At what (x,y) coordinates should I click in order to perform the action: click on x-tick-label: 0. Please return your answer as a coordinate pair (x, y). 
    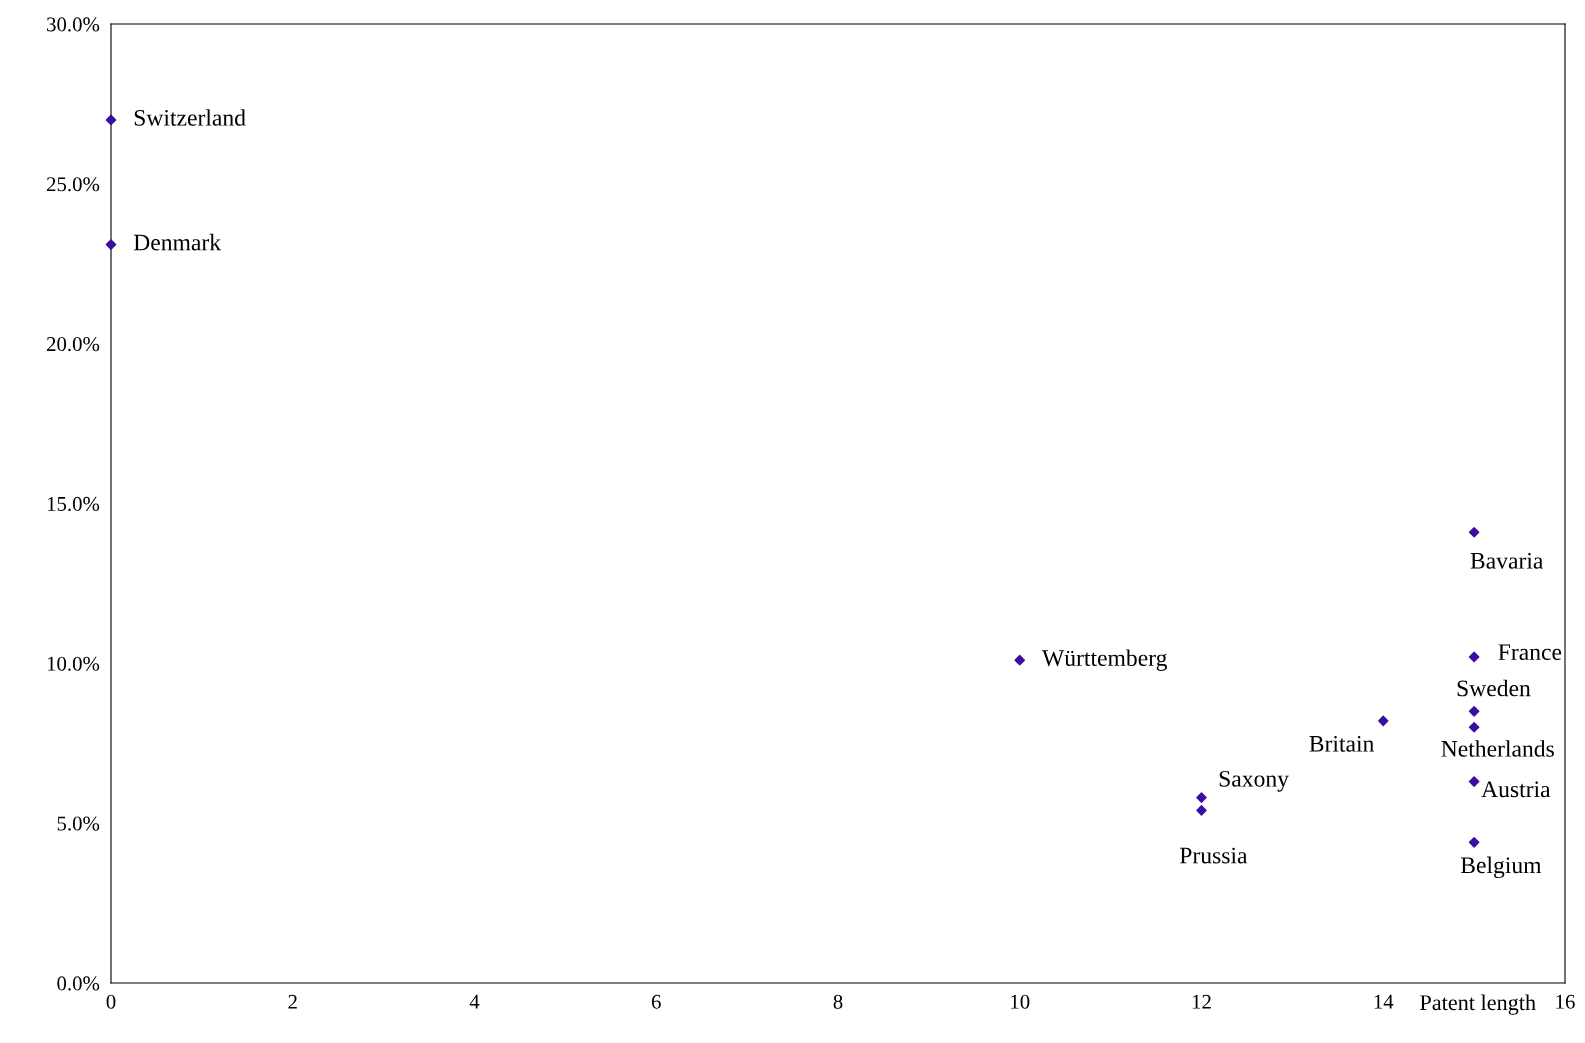
    Looking at the image, I should click on (111, 1001).